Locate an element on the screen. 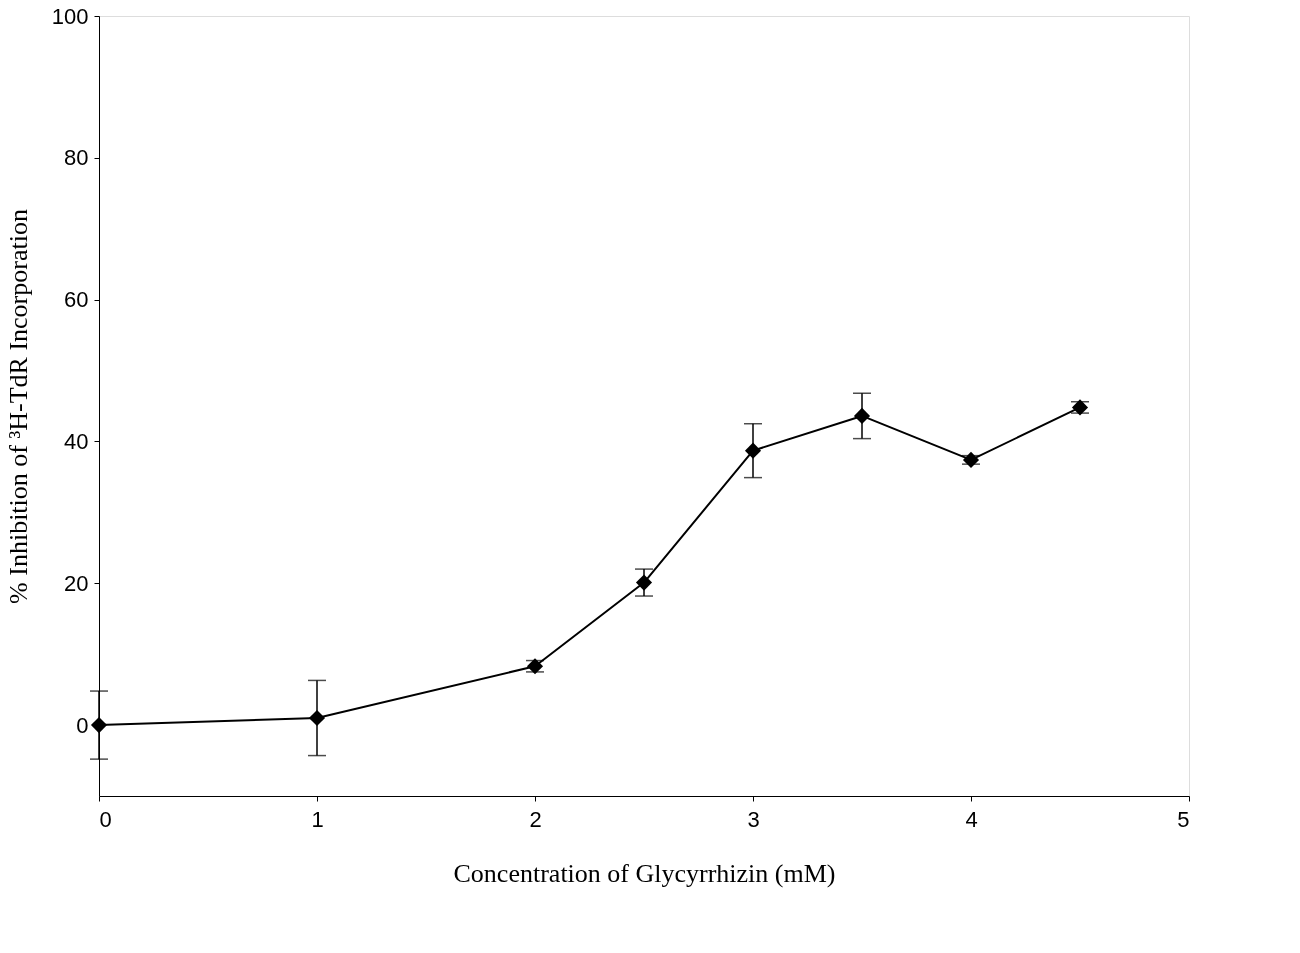  y-tick-label: 100 is located at coordinates (70, 16).